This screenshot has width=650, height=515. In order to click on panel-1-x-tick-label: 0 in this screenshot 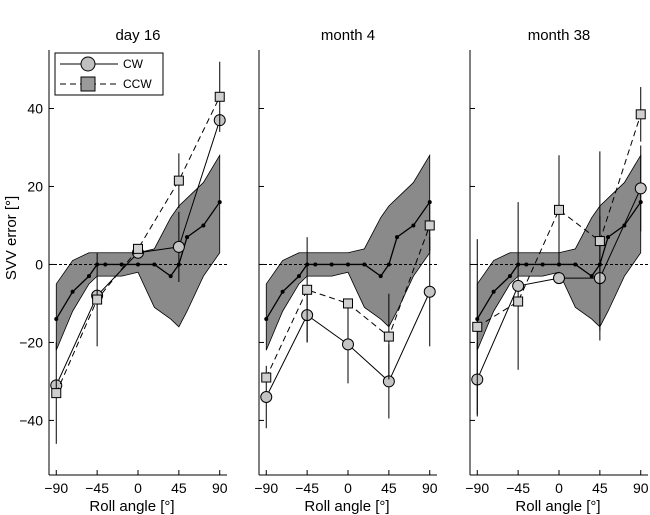, I will do `click(138, 488)`.